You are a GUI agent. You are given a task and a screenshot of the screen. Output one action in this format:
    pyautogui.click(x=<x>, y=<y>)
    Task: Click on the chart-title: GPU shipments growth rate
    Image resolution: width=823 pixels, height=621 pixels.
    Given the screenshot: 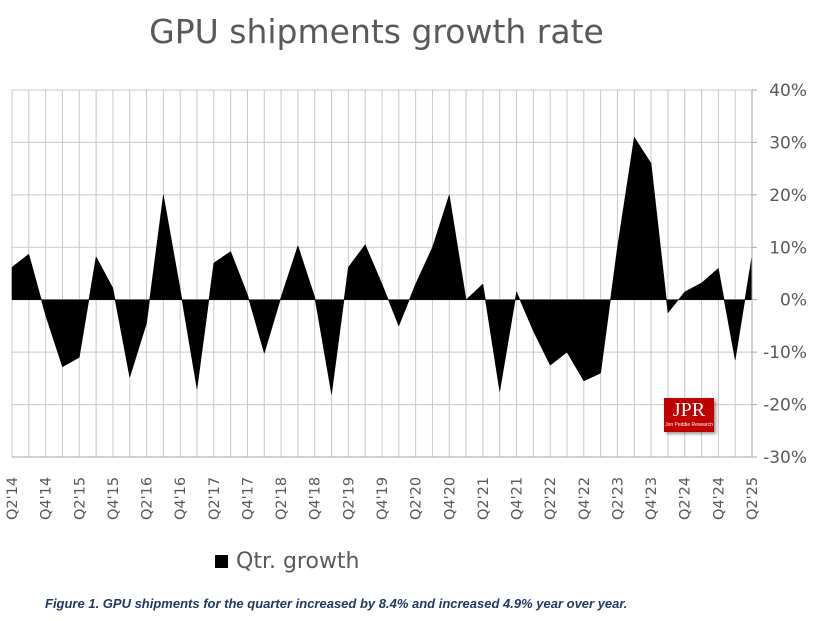 What is the action you would take?
    pyautogui.click(x=376, y=31)
    